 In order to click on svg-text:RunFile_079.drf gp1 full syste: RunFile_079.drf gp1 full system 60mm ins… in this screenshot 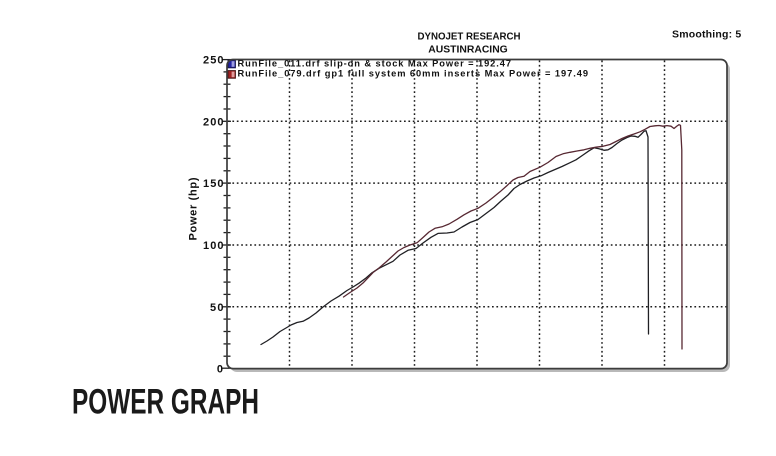, I will do `click(413, 74)`.